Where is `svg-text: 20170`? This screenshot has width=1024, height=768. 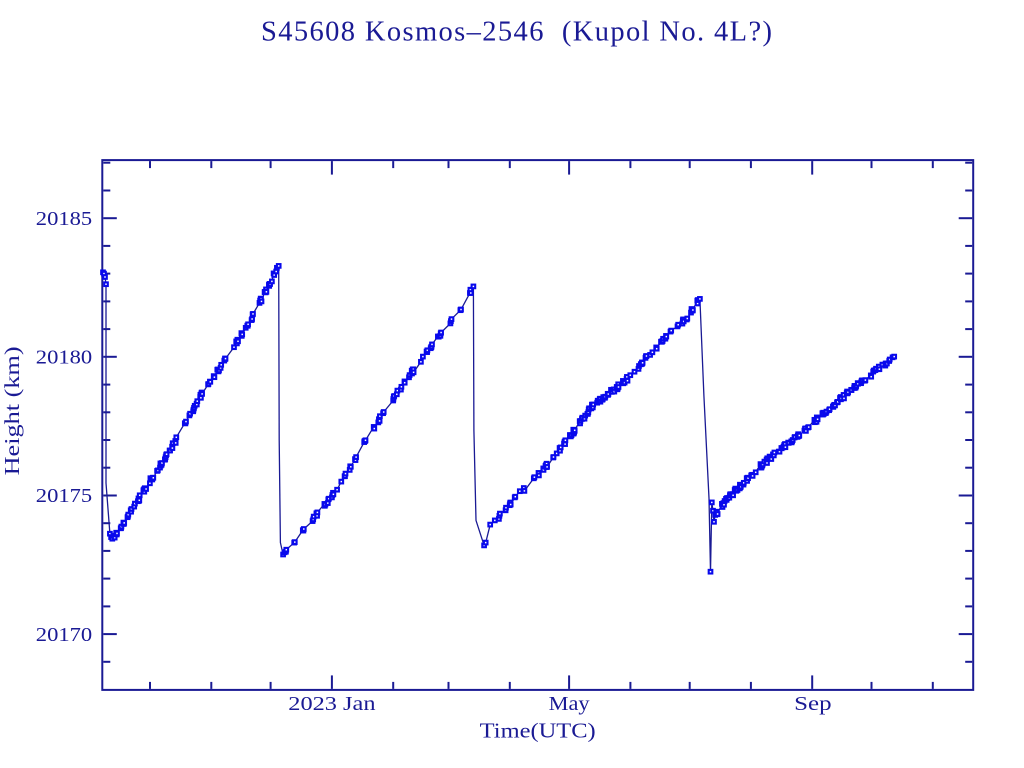 svg-text: 20170 is located at coordinates (64, 635).